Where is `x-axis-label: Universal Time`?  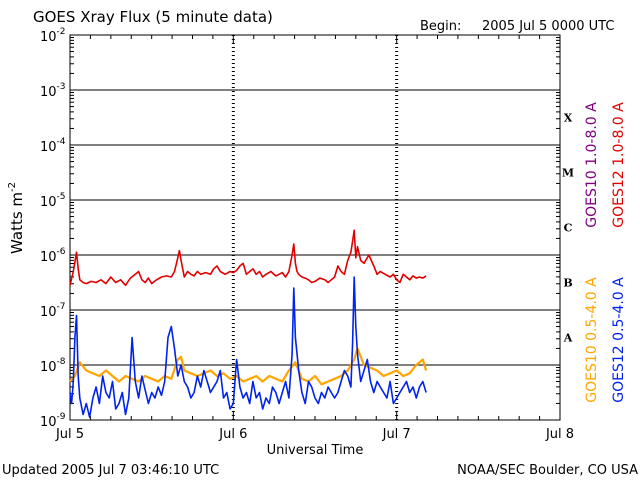
x-axis-label: Universal Time is located at coordinates (315, 450).